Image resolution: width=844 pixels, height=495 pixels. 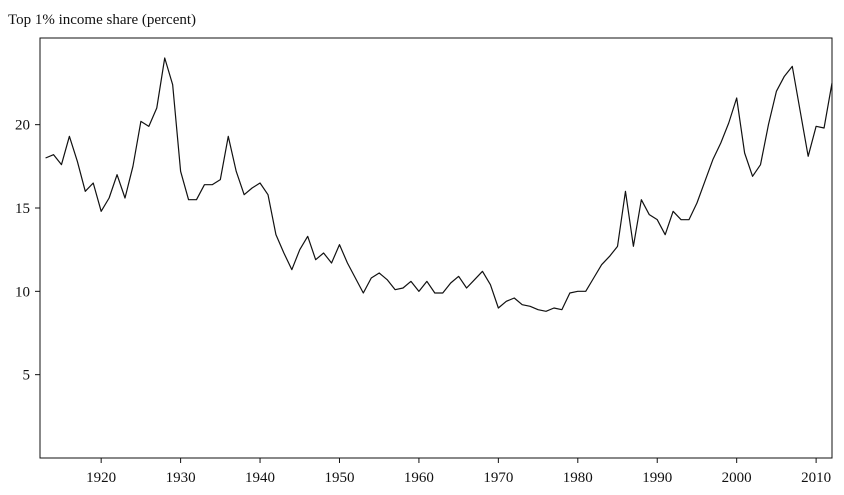 I want to click on x-tick-label: 1950, so click(x=339, y=478).